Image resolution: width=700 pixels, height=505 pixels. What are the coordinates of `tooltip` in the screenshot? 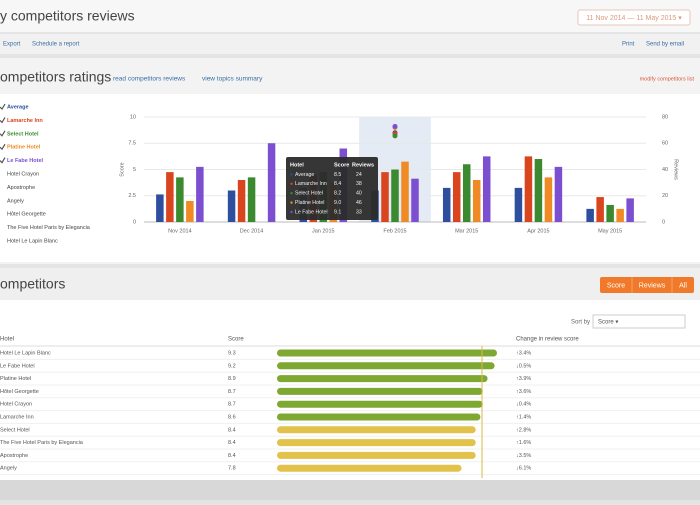 It's located at (332, 188).